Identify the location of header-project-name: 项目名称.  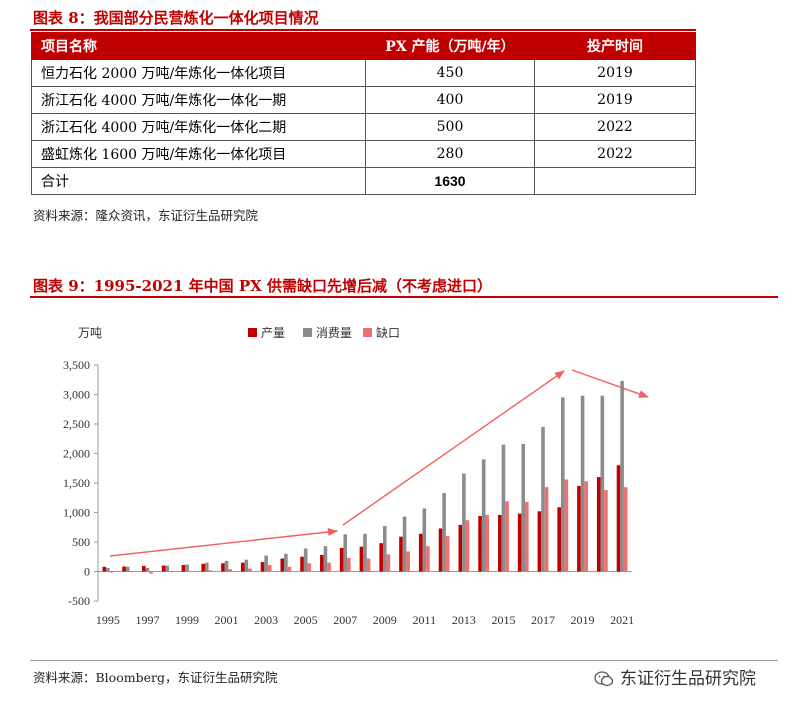
(198, 46).